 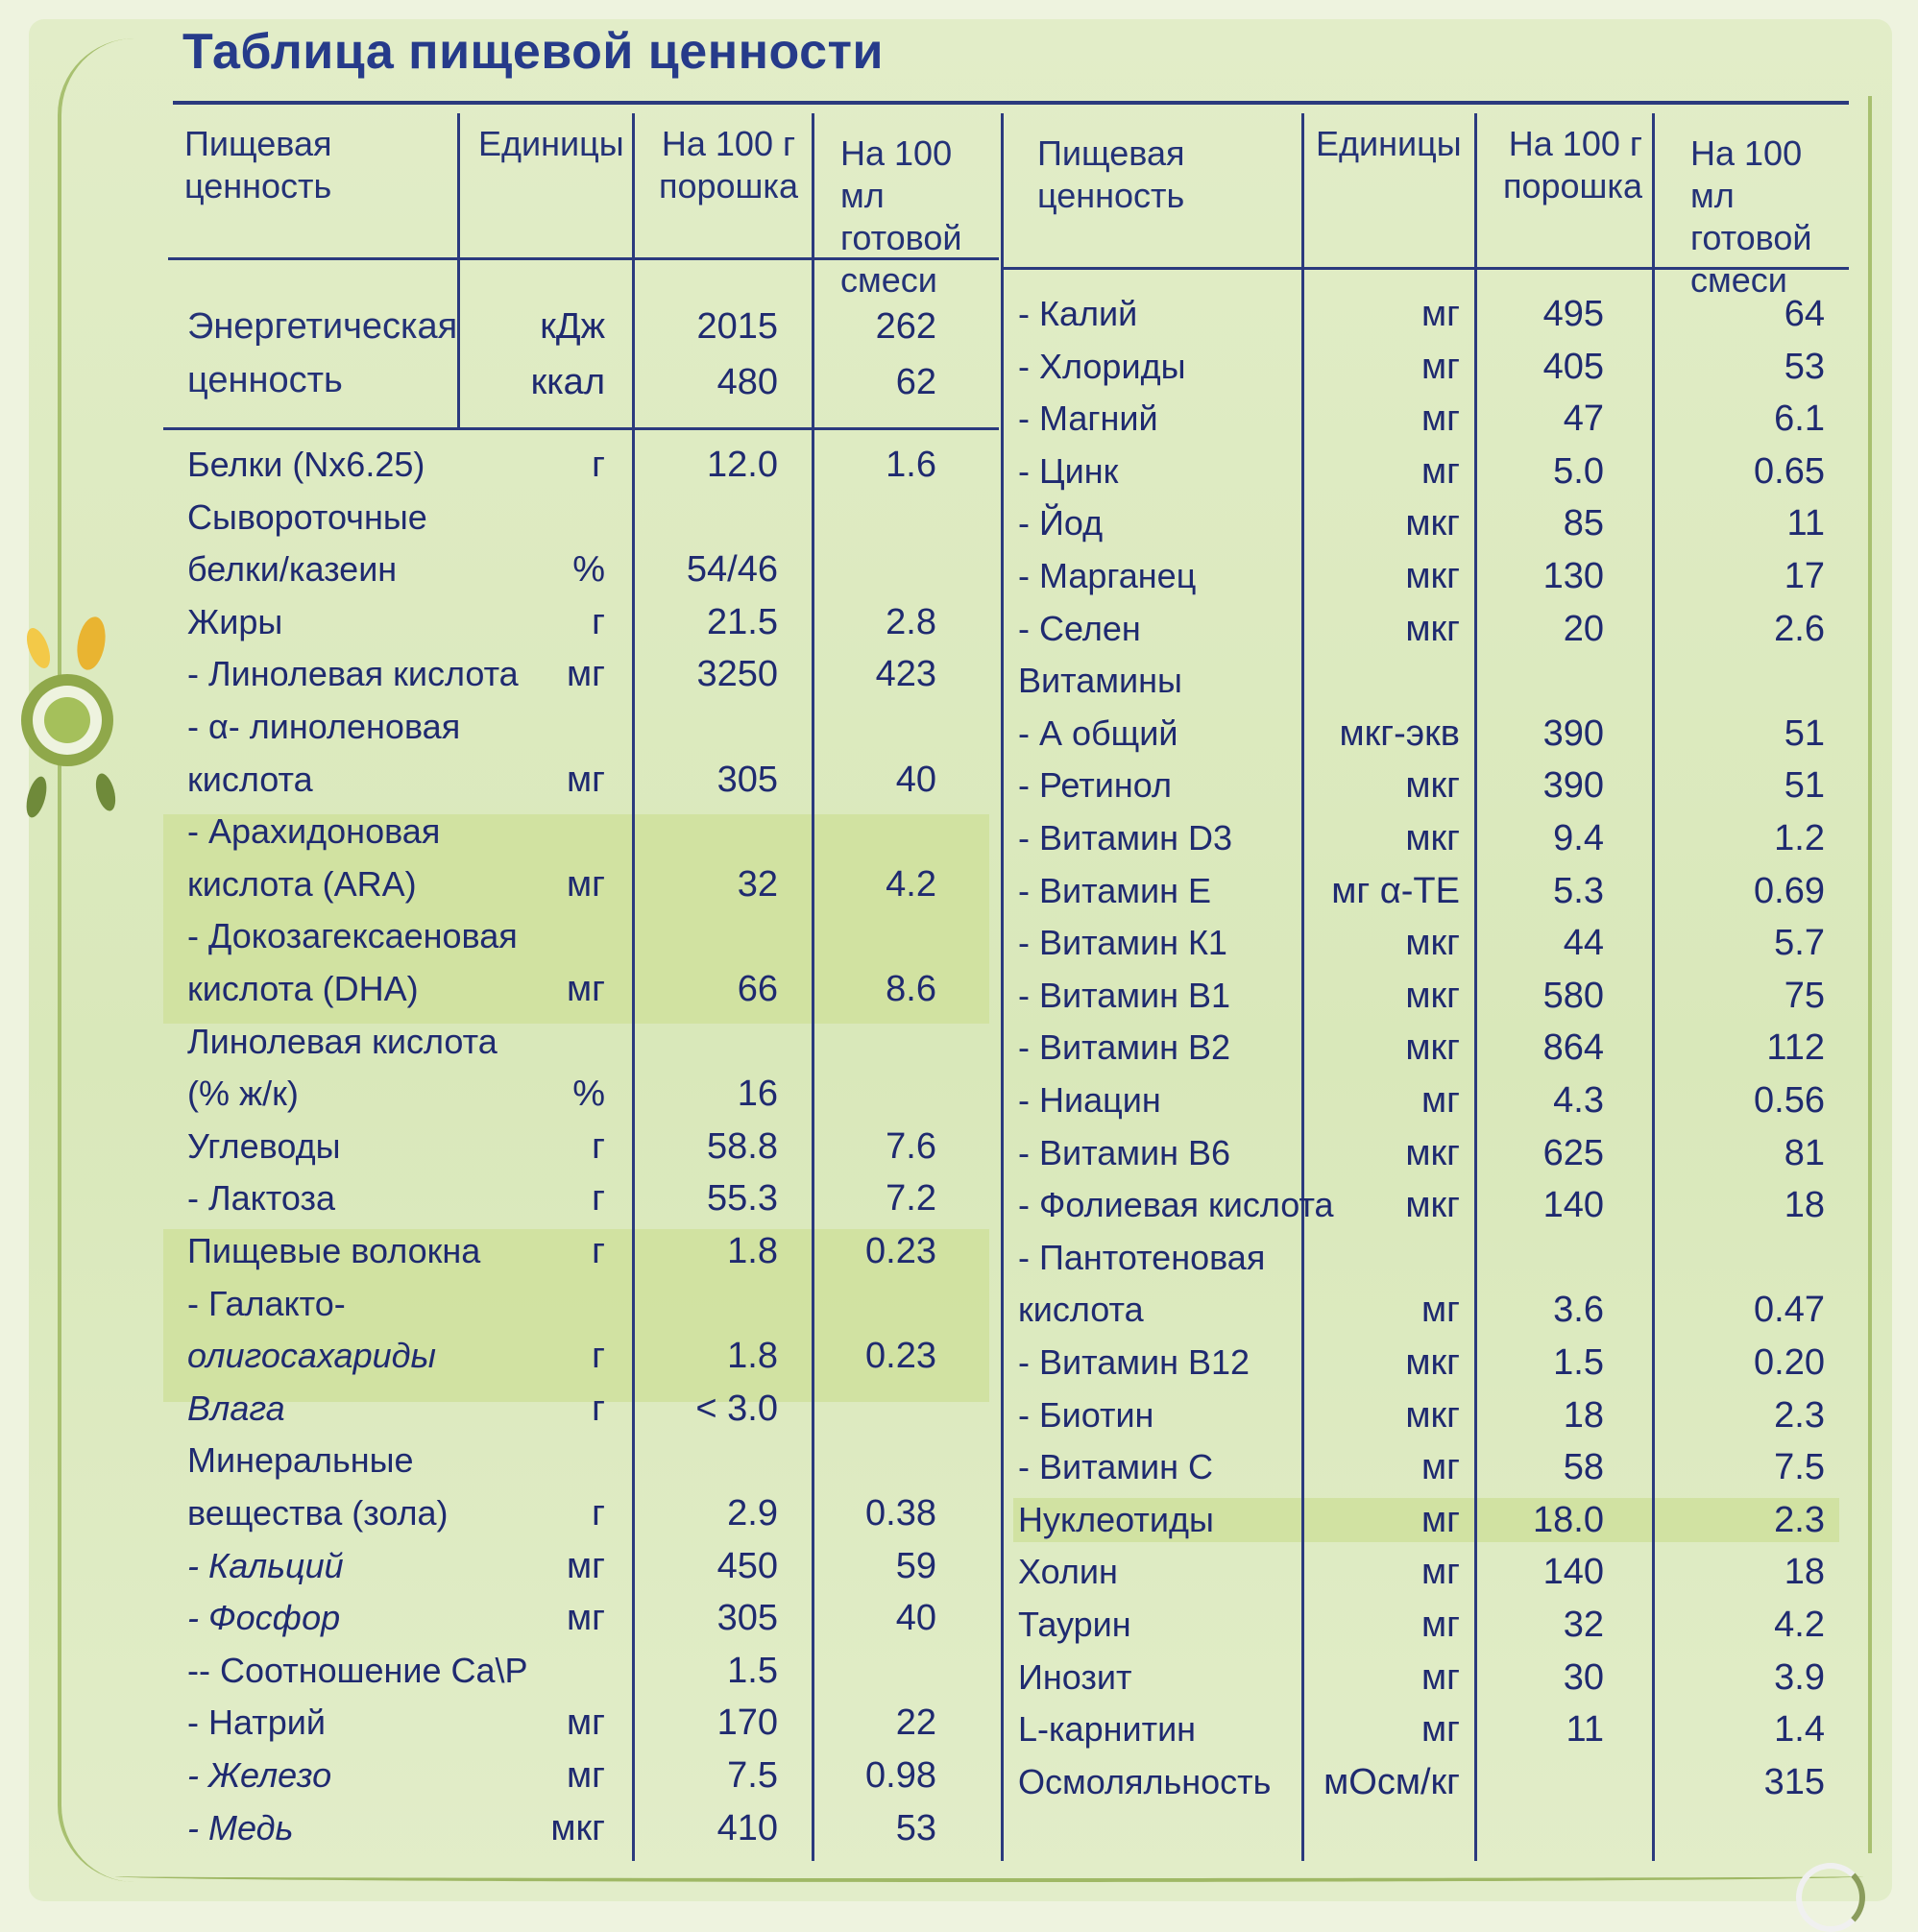 I want to click on right-row-22-unit: мг, so click(x=1440, y=1467).